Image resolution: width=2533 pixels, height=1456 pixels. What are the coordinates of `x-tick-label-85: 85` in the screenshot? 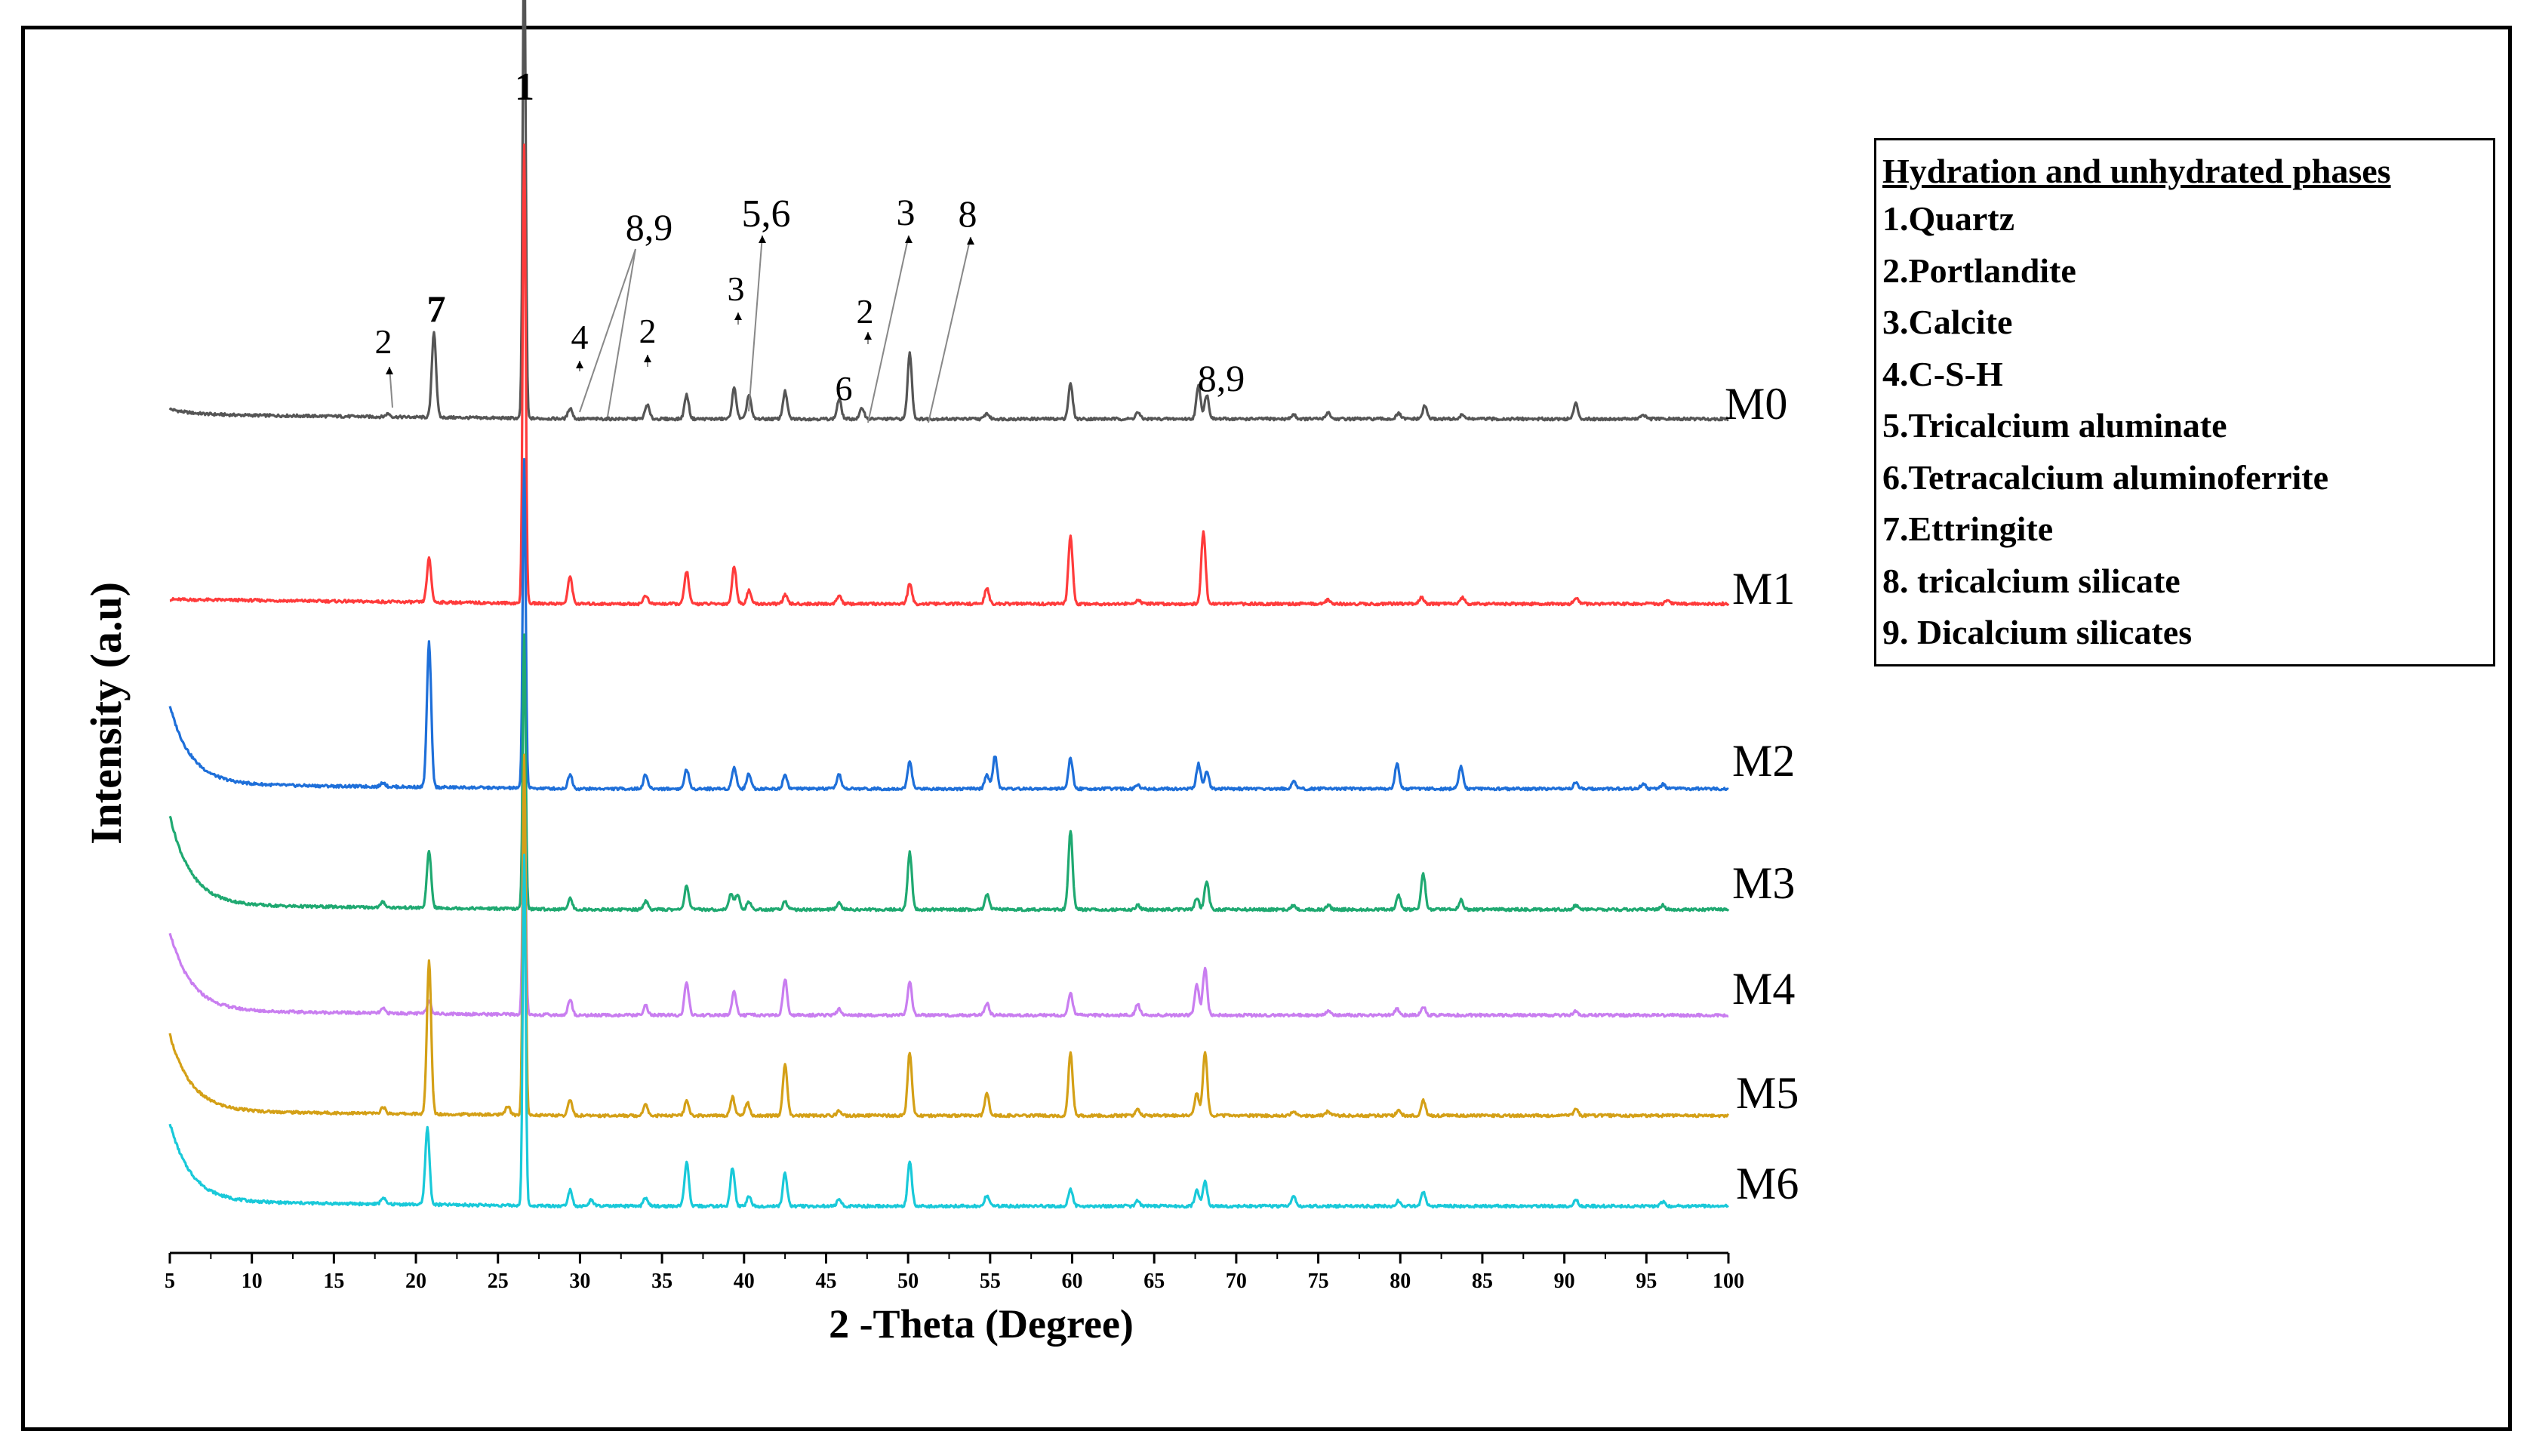 It's located at (1482, 1281).